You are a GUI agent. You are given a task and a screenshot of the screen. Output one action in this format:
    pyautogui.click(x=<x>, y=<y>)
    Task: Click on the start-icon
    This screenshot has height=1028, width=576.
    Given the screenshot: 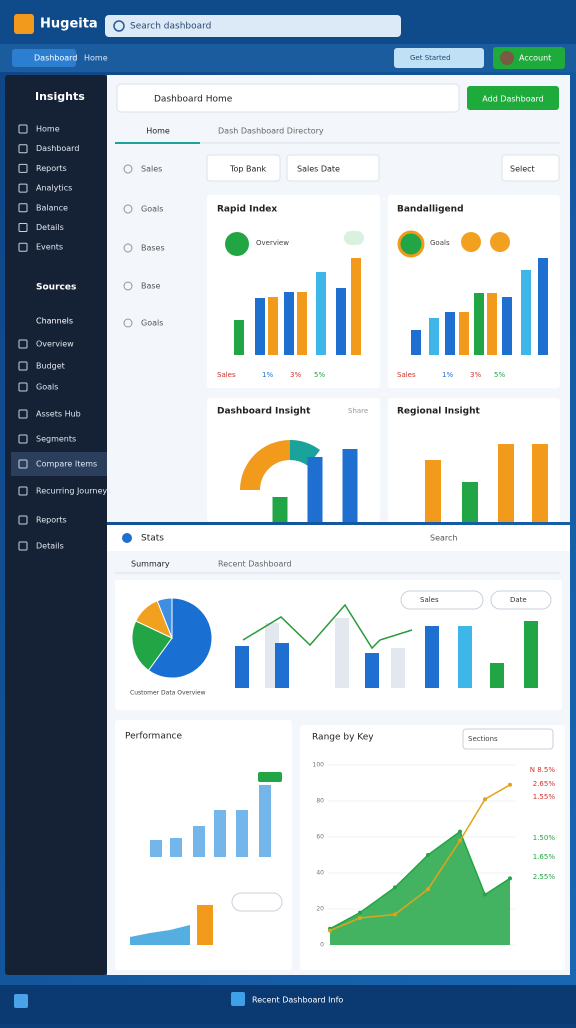 What is the action you would take?
    pyautogui.click(x=21, y=1001)
    